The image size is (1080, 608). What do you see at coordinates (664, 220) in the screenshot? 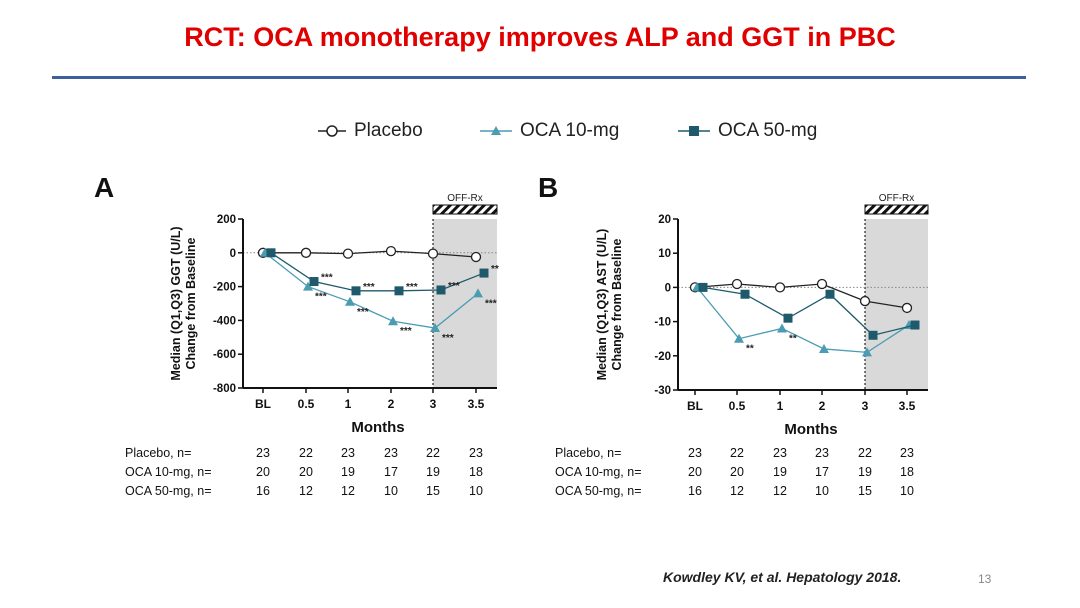
I see `y-tick-label: 20` at bounding box center [664, 220].